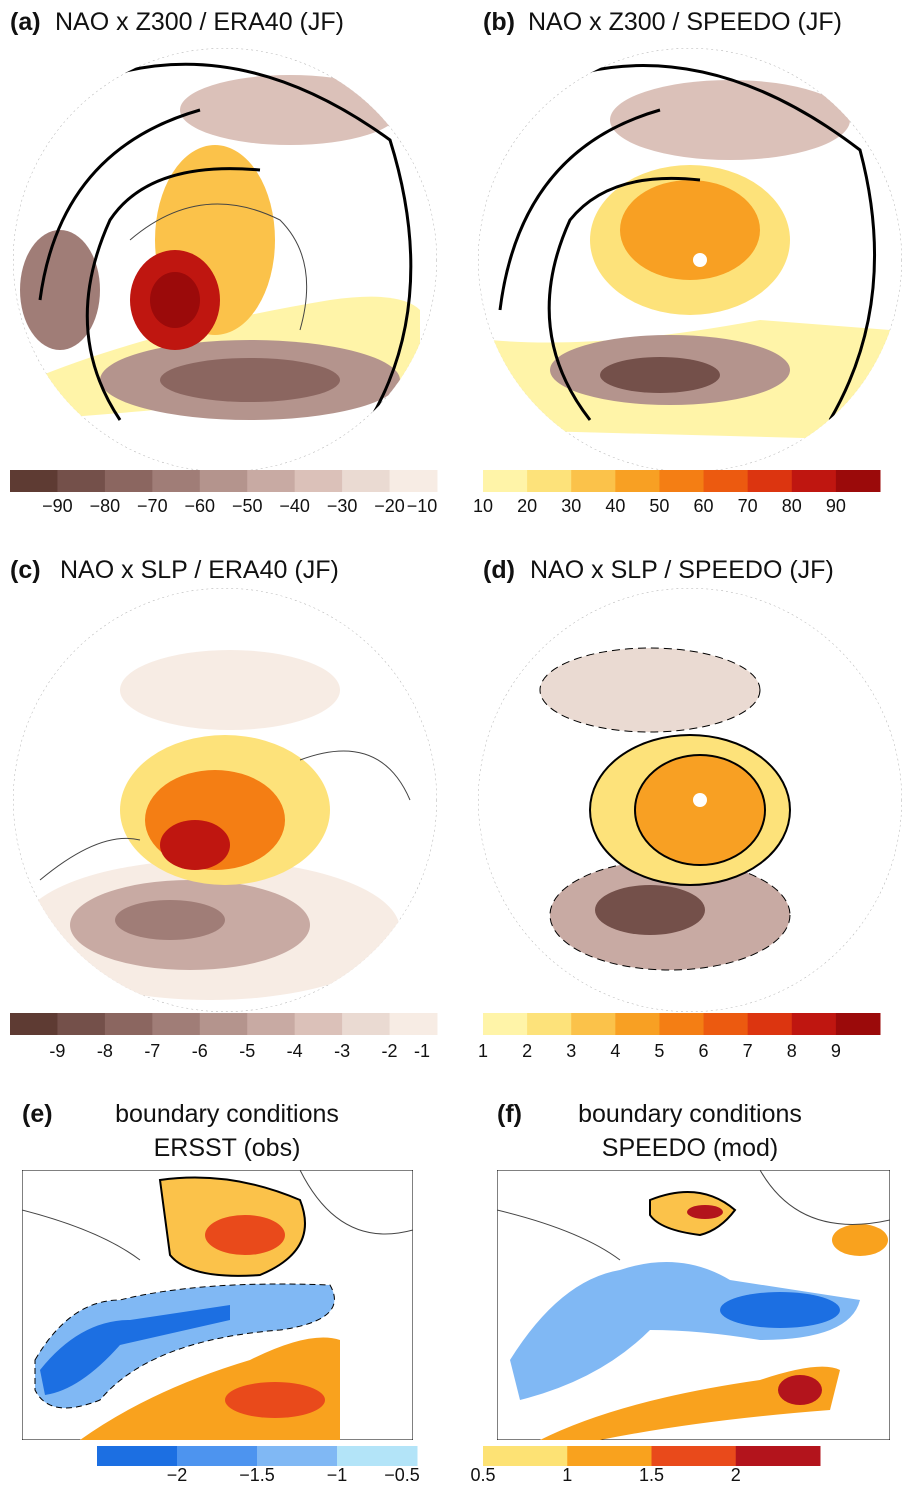  I want to click on colorbar-label: -4, so click(295, 1051).